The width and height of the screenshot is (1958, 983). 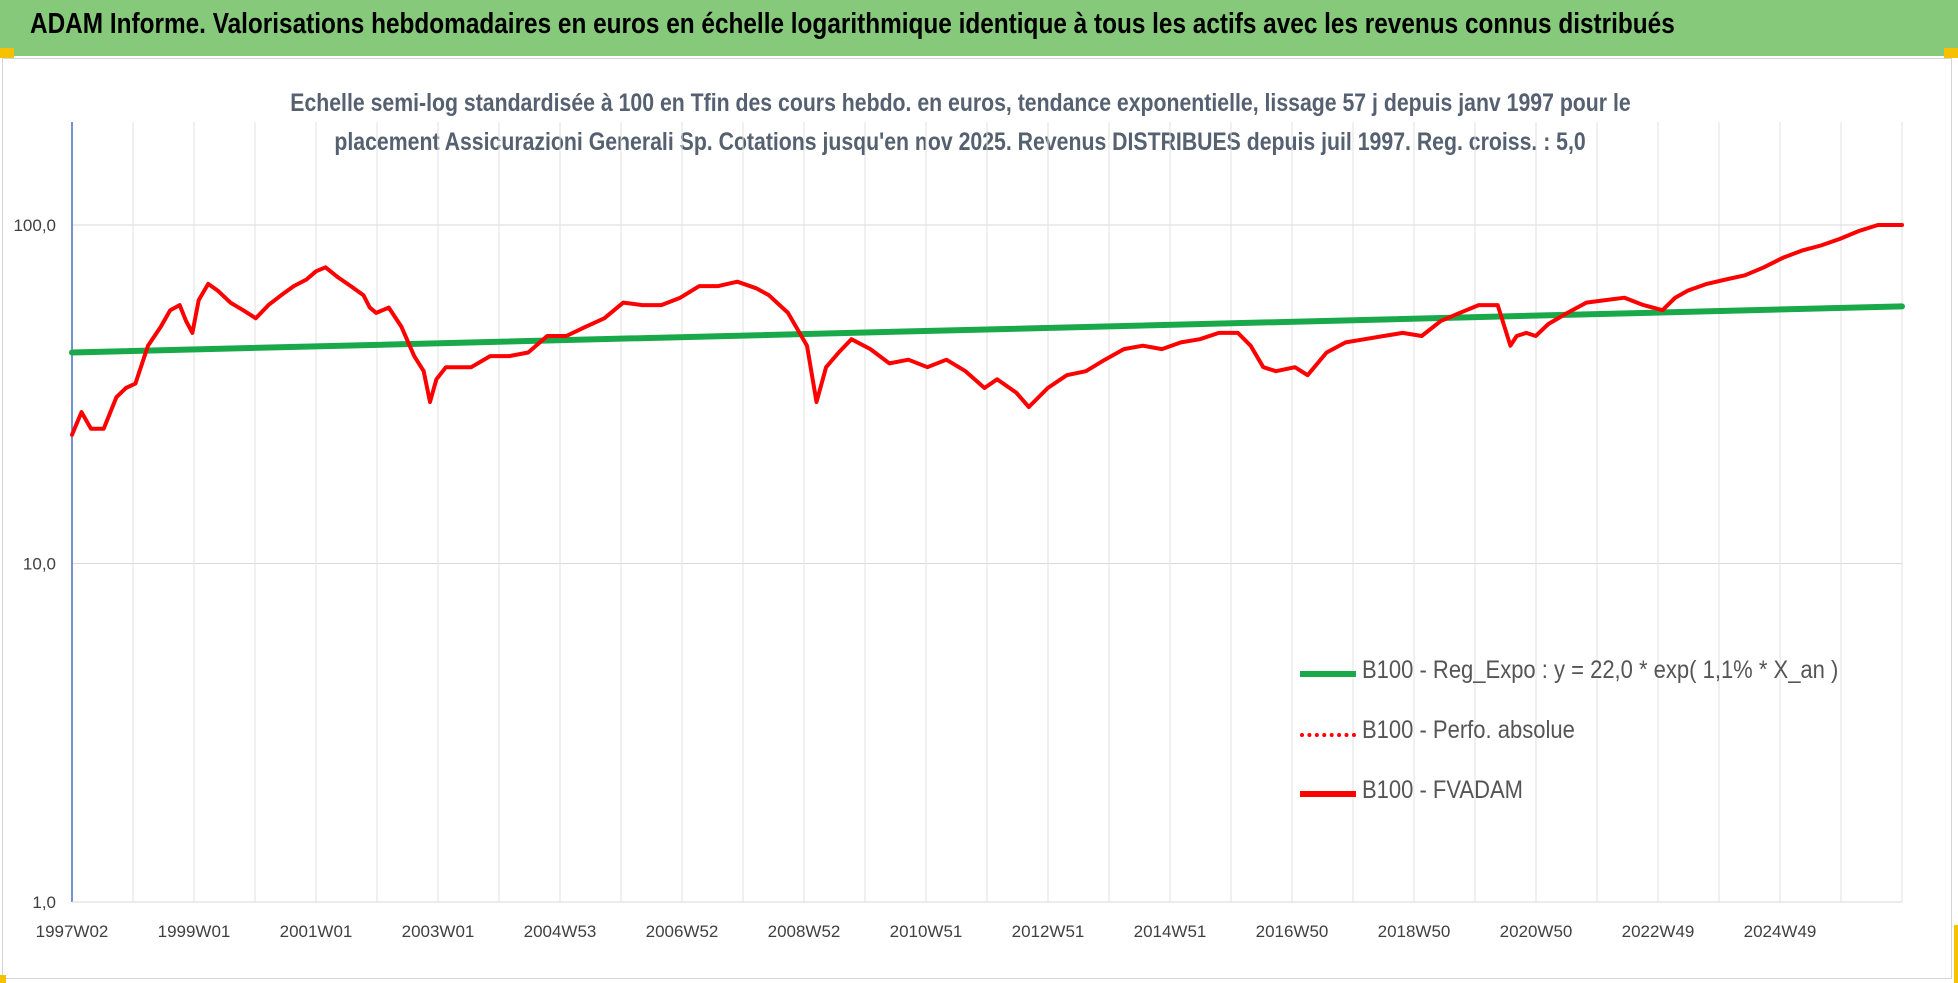 What do you see at coordinates (34, 225) in the screenshot?
I see `y-tick-label: 100,0` at bounding box center [34, 225].